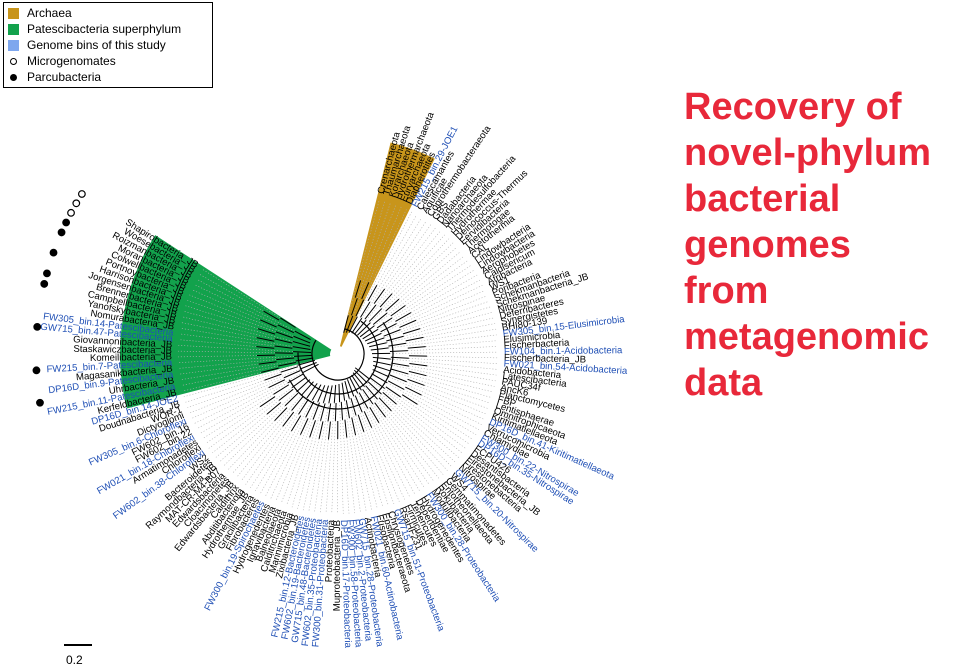 Image resolution: width=979 pixels, height=669 pixels. What do you see at coordinates (13, 45) in the screenshot?
I see `genome-bins-swatch` at bounding box center [13, 45].